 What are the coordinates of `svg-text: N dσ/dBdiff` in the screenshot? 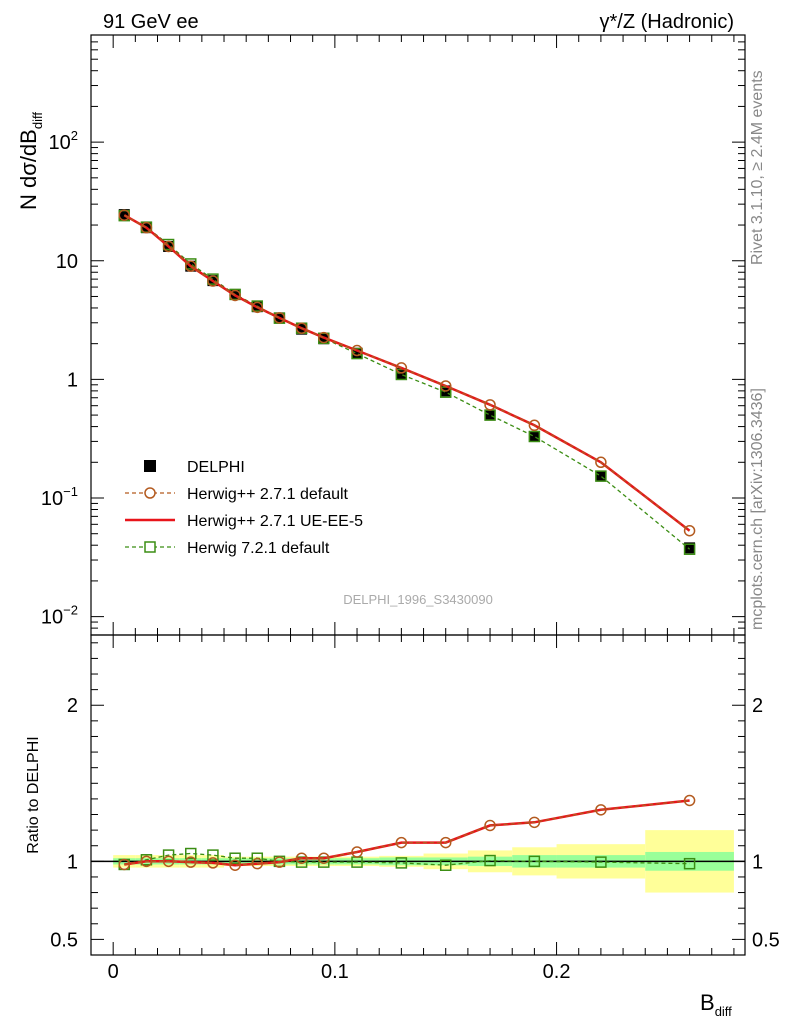 It's located at (30, 161).